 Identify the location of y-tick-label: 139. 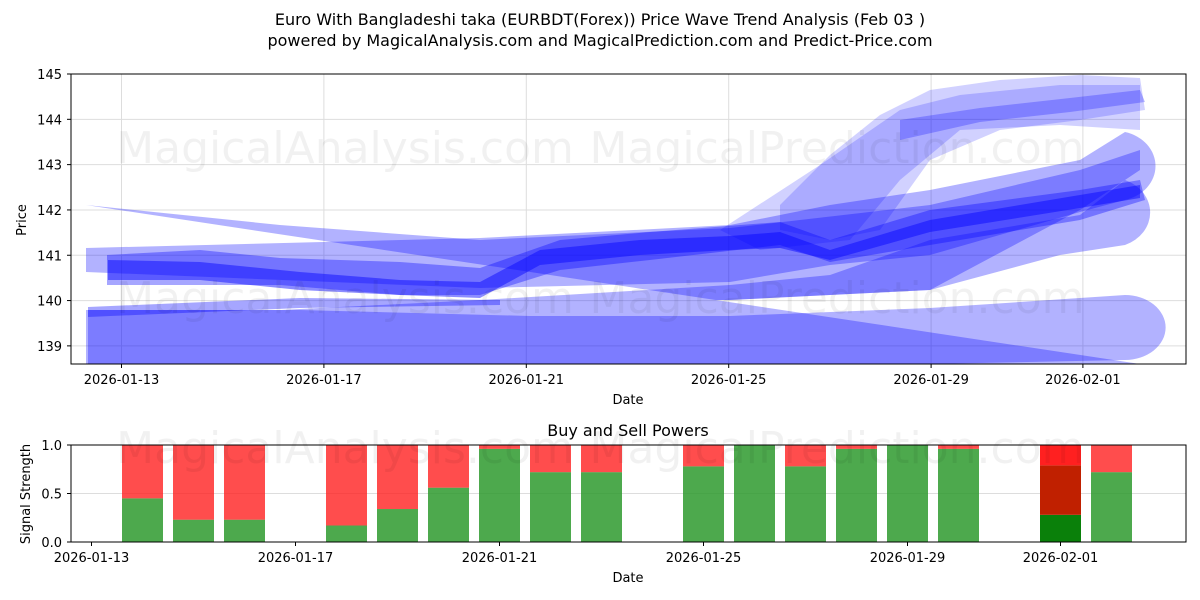
(49, 347).